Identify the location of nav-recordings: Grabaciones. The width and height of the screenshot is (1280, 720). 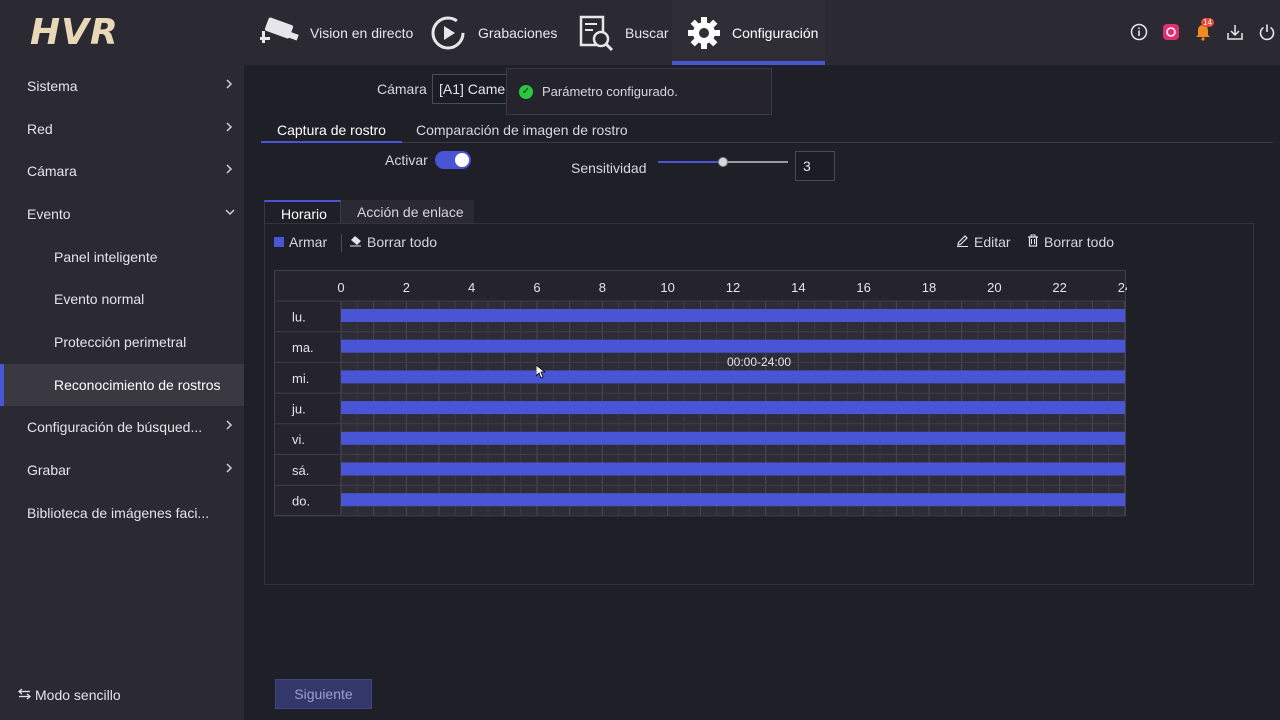
(491, 32).